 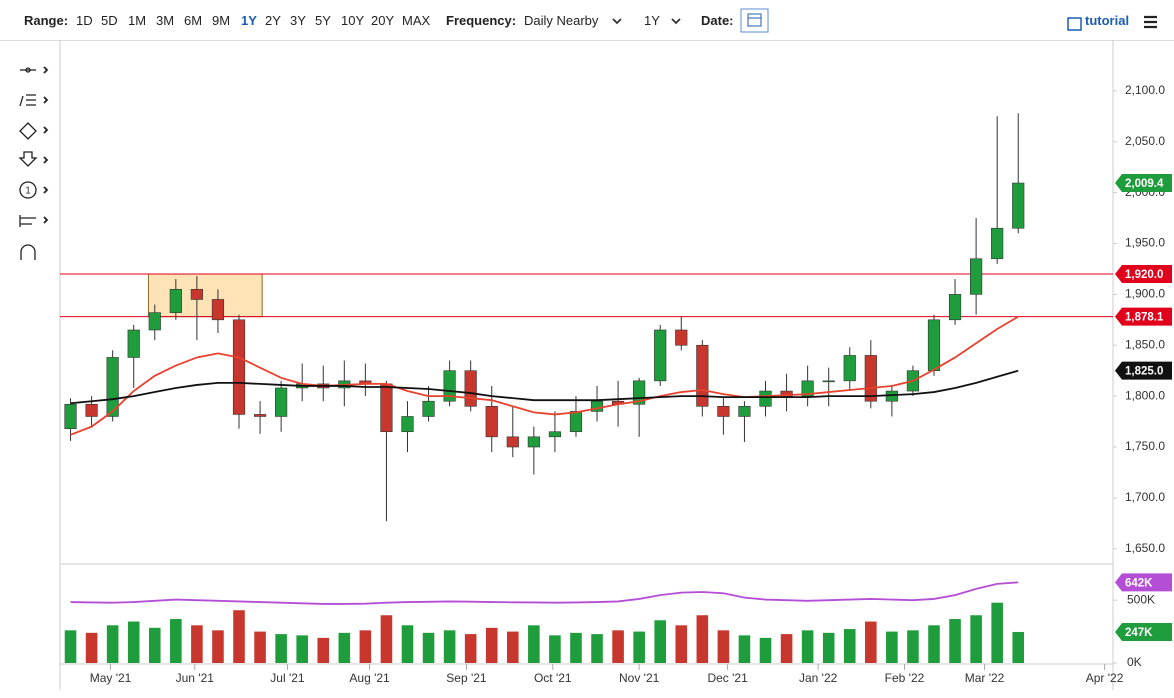 I want to click on tool-shape, so click(x=28, y=131).